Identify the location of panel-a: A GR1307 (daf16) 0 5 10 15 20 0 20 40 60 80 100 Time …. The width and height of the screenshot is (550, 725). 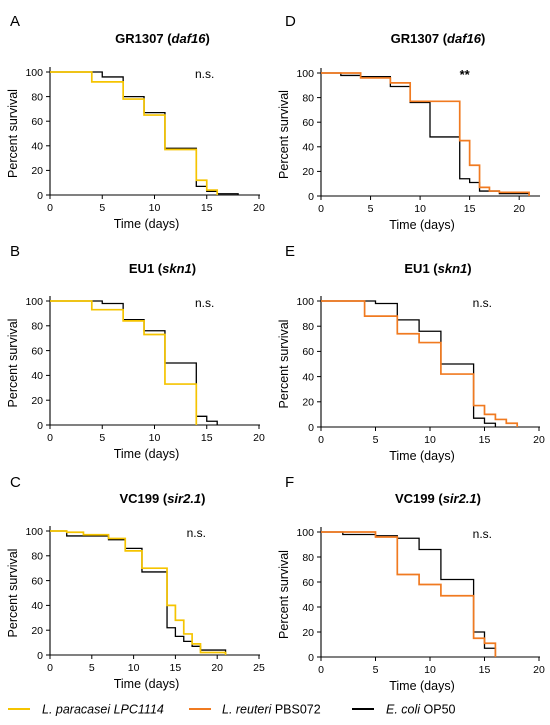
(135, 122).